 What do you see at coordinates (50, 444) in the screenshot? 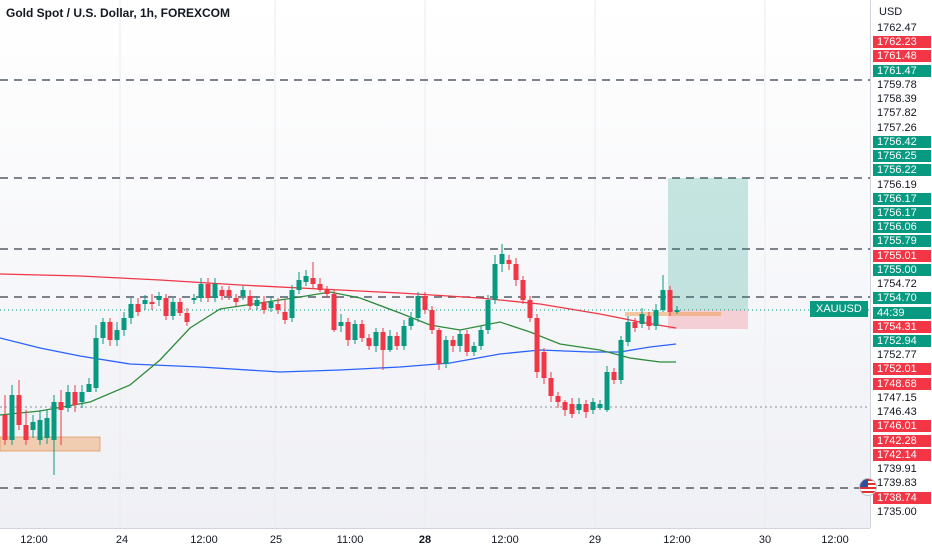
I see `demand-zone` at bounding box center [50, 444].